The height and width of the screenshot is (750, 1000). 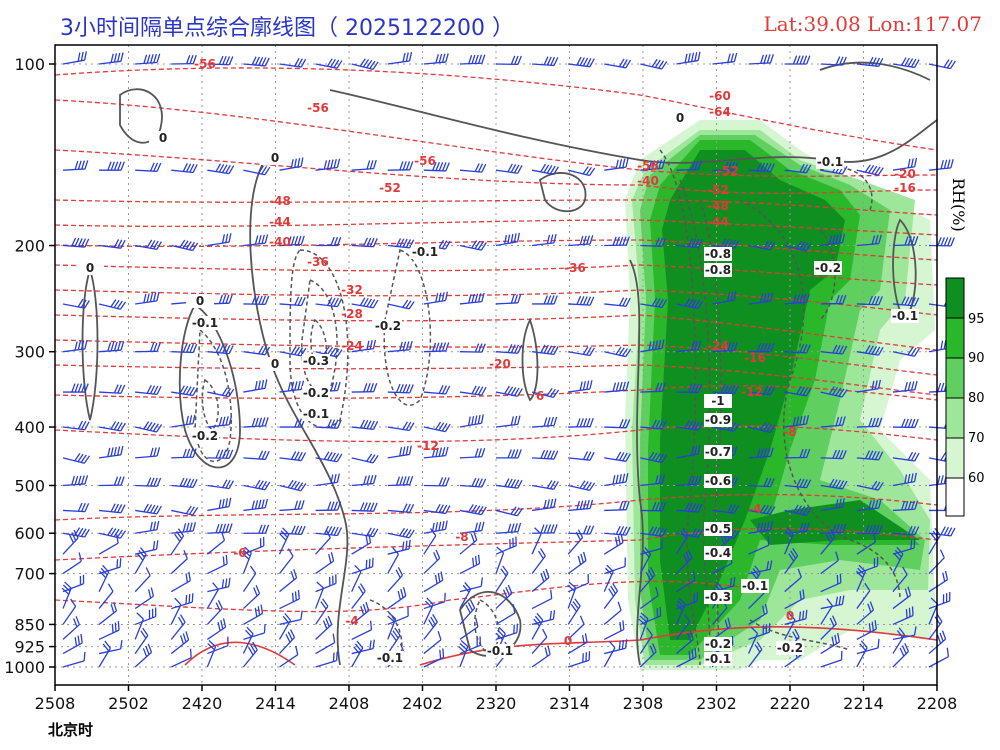 I want to click on temperature-label: -20, so click(x=500, y=364).